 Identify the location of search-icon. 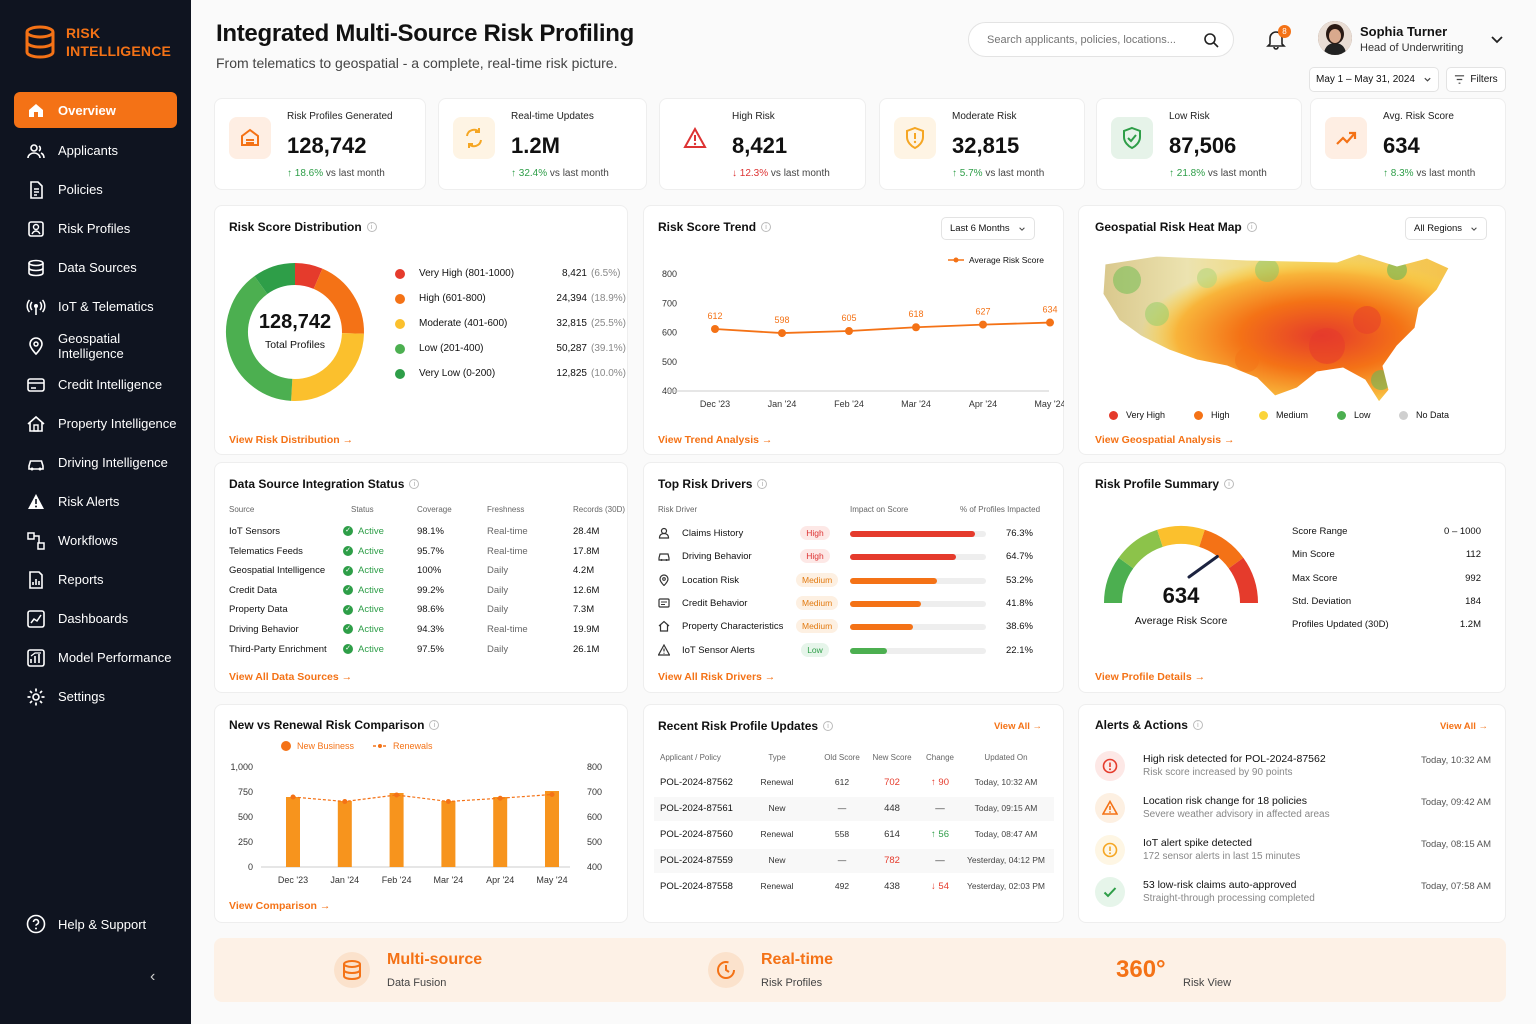
(1211, 40).